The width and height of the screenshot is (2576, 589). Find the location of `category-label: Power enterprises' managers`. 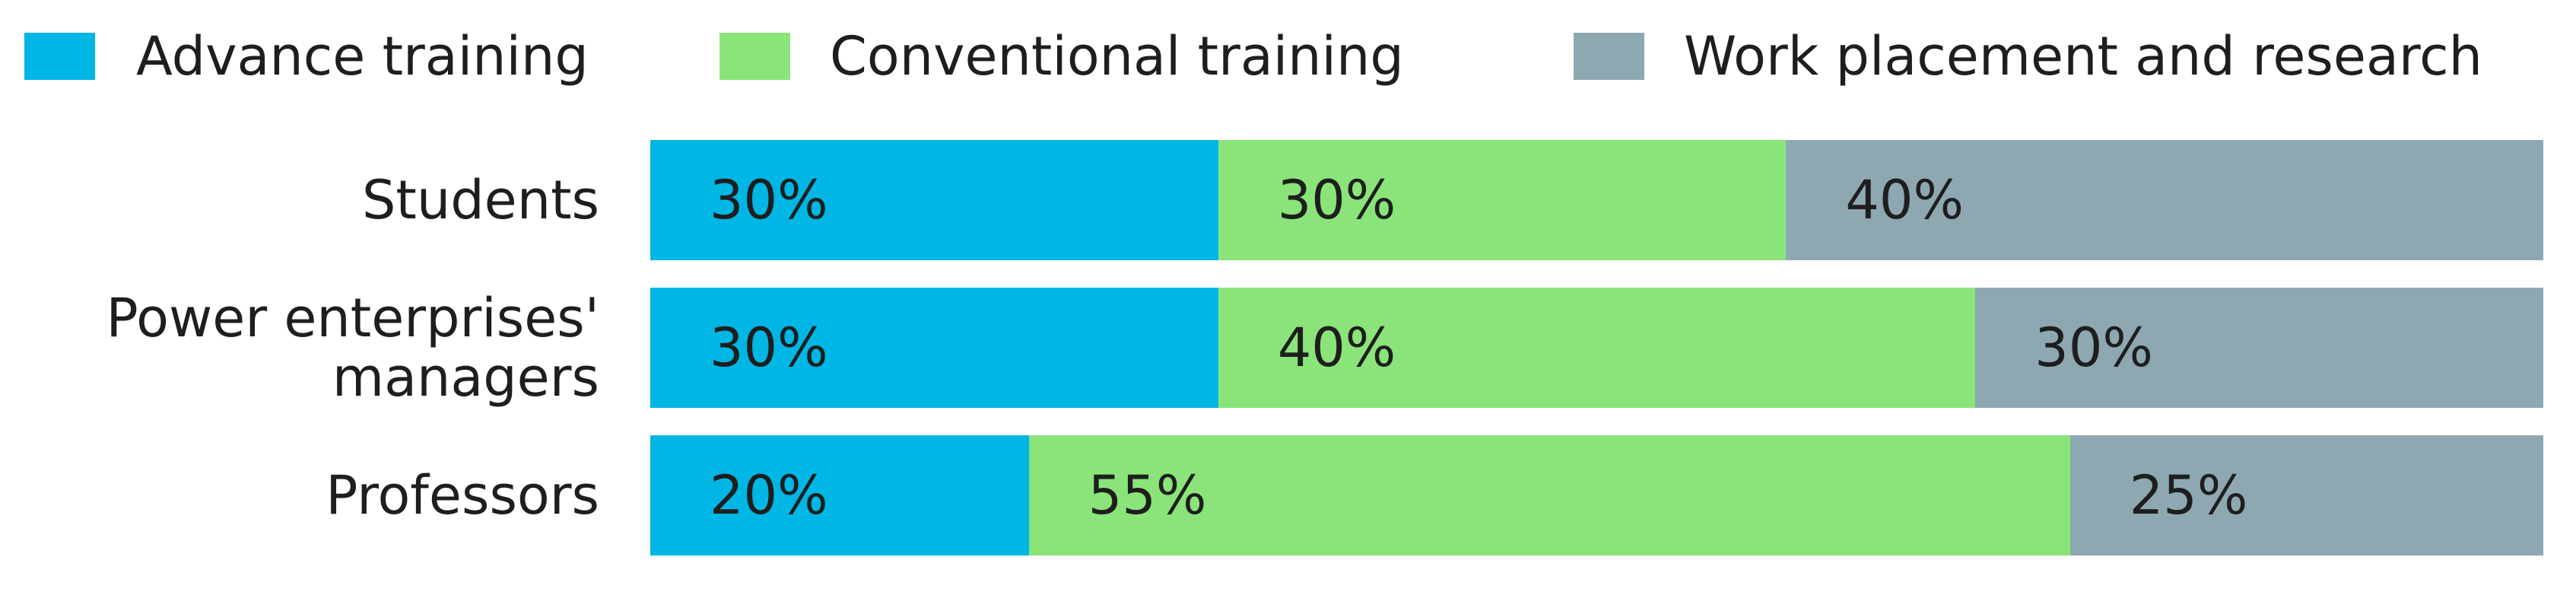

category-label: Power enterprises' managers is located at coordinates (333, 348).